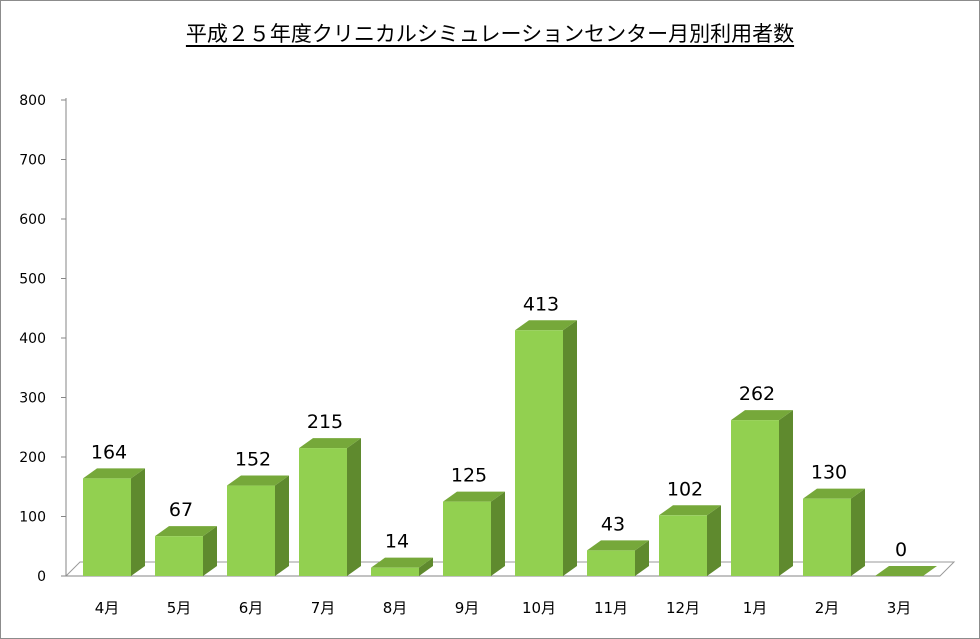 The image size is (980, 639). I want to click on y-tick-label: 300, so click(32, 399).